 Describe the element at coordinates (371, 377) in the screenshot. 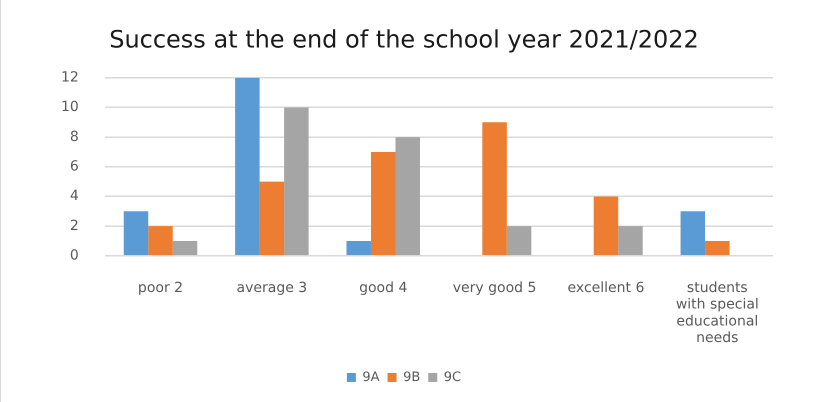

I see `legend-label: 9A` at that location.